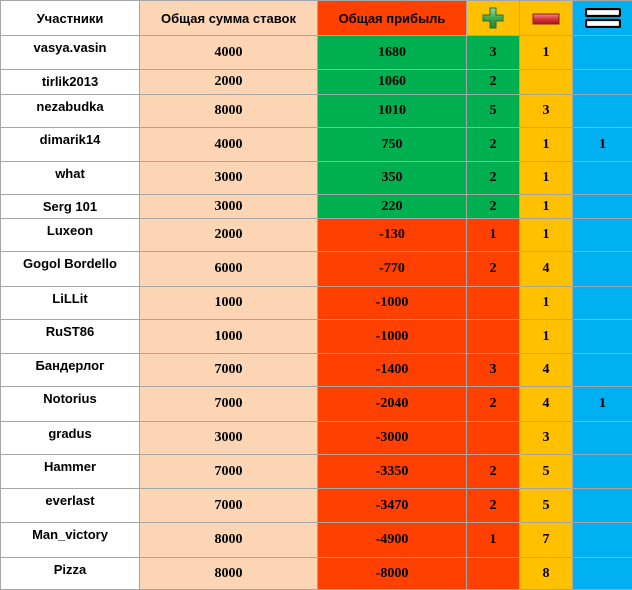 Image resolution: width=632 pixels, height=590 pixels. I want to click on header-minus, so click(546, 18).